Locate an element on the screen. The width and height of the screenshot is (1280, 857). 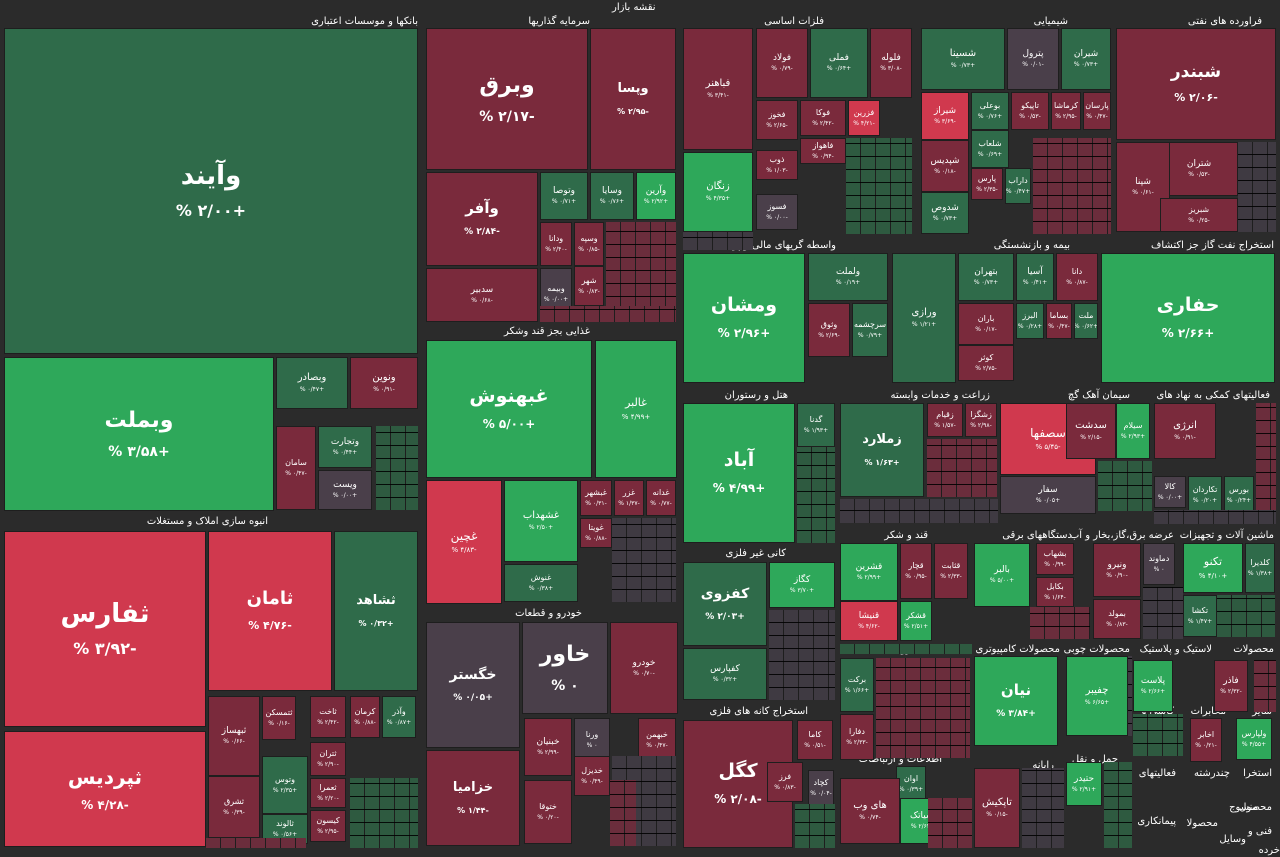
symbol-tile: فوکا -۲/۴۲ % is located at coordinates (823, 118).